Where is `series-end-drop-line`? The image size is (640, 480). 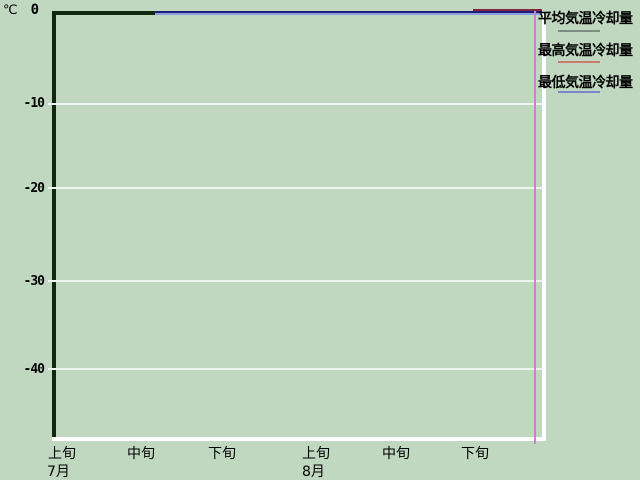 series-end-drop-line is located at coordinates (535, 227).